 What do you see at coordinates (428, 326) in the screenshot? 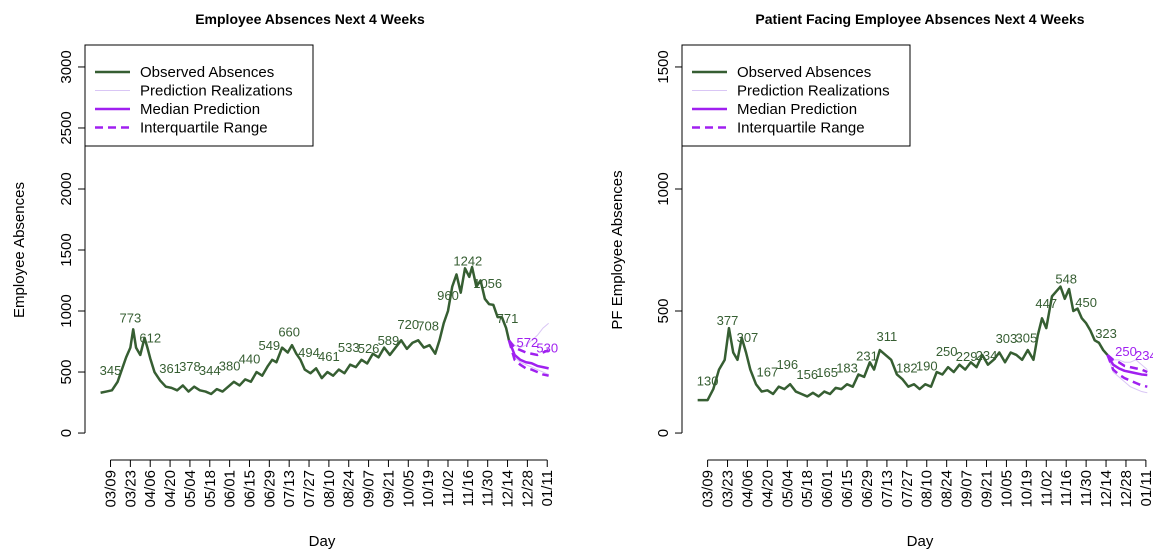
I see `data-label: 708` at bounding box center [428, 326].